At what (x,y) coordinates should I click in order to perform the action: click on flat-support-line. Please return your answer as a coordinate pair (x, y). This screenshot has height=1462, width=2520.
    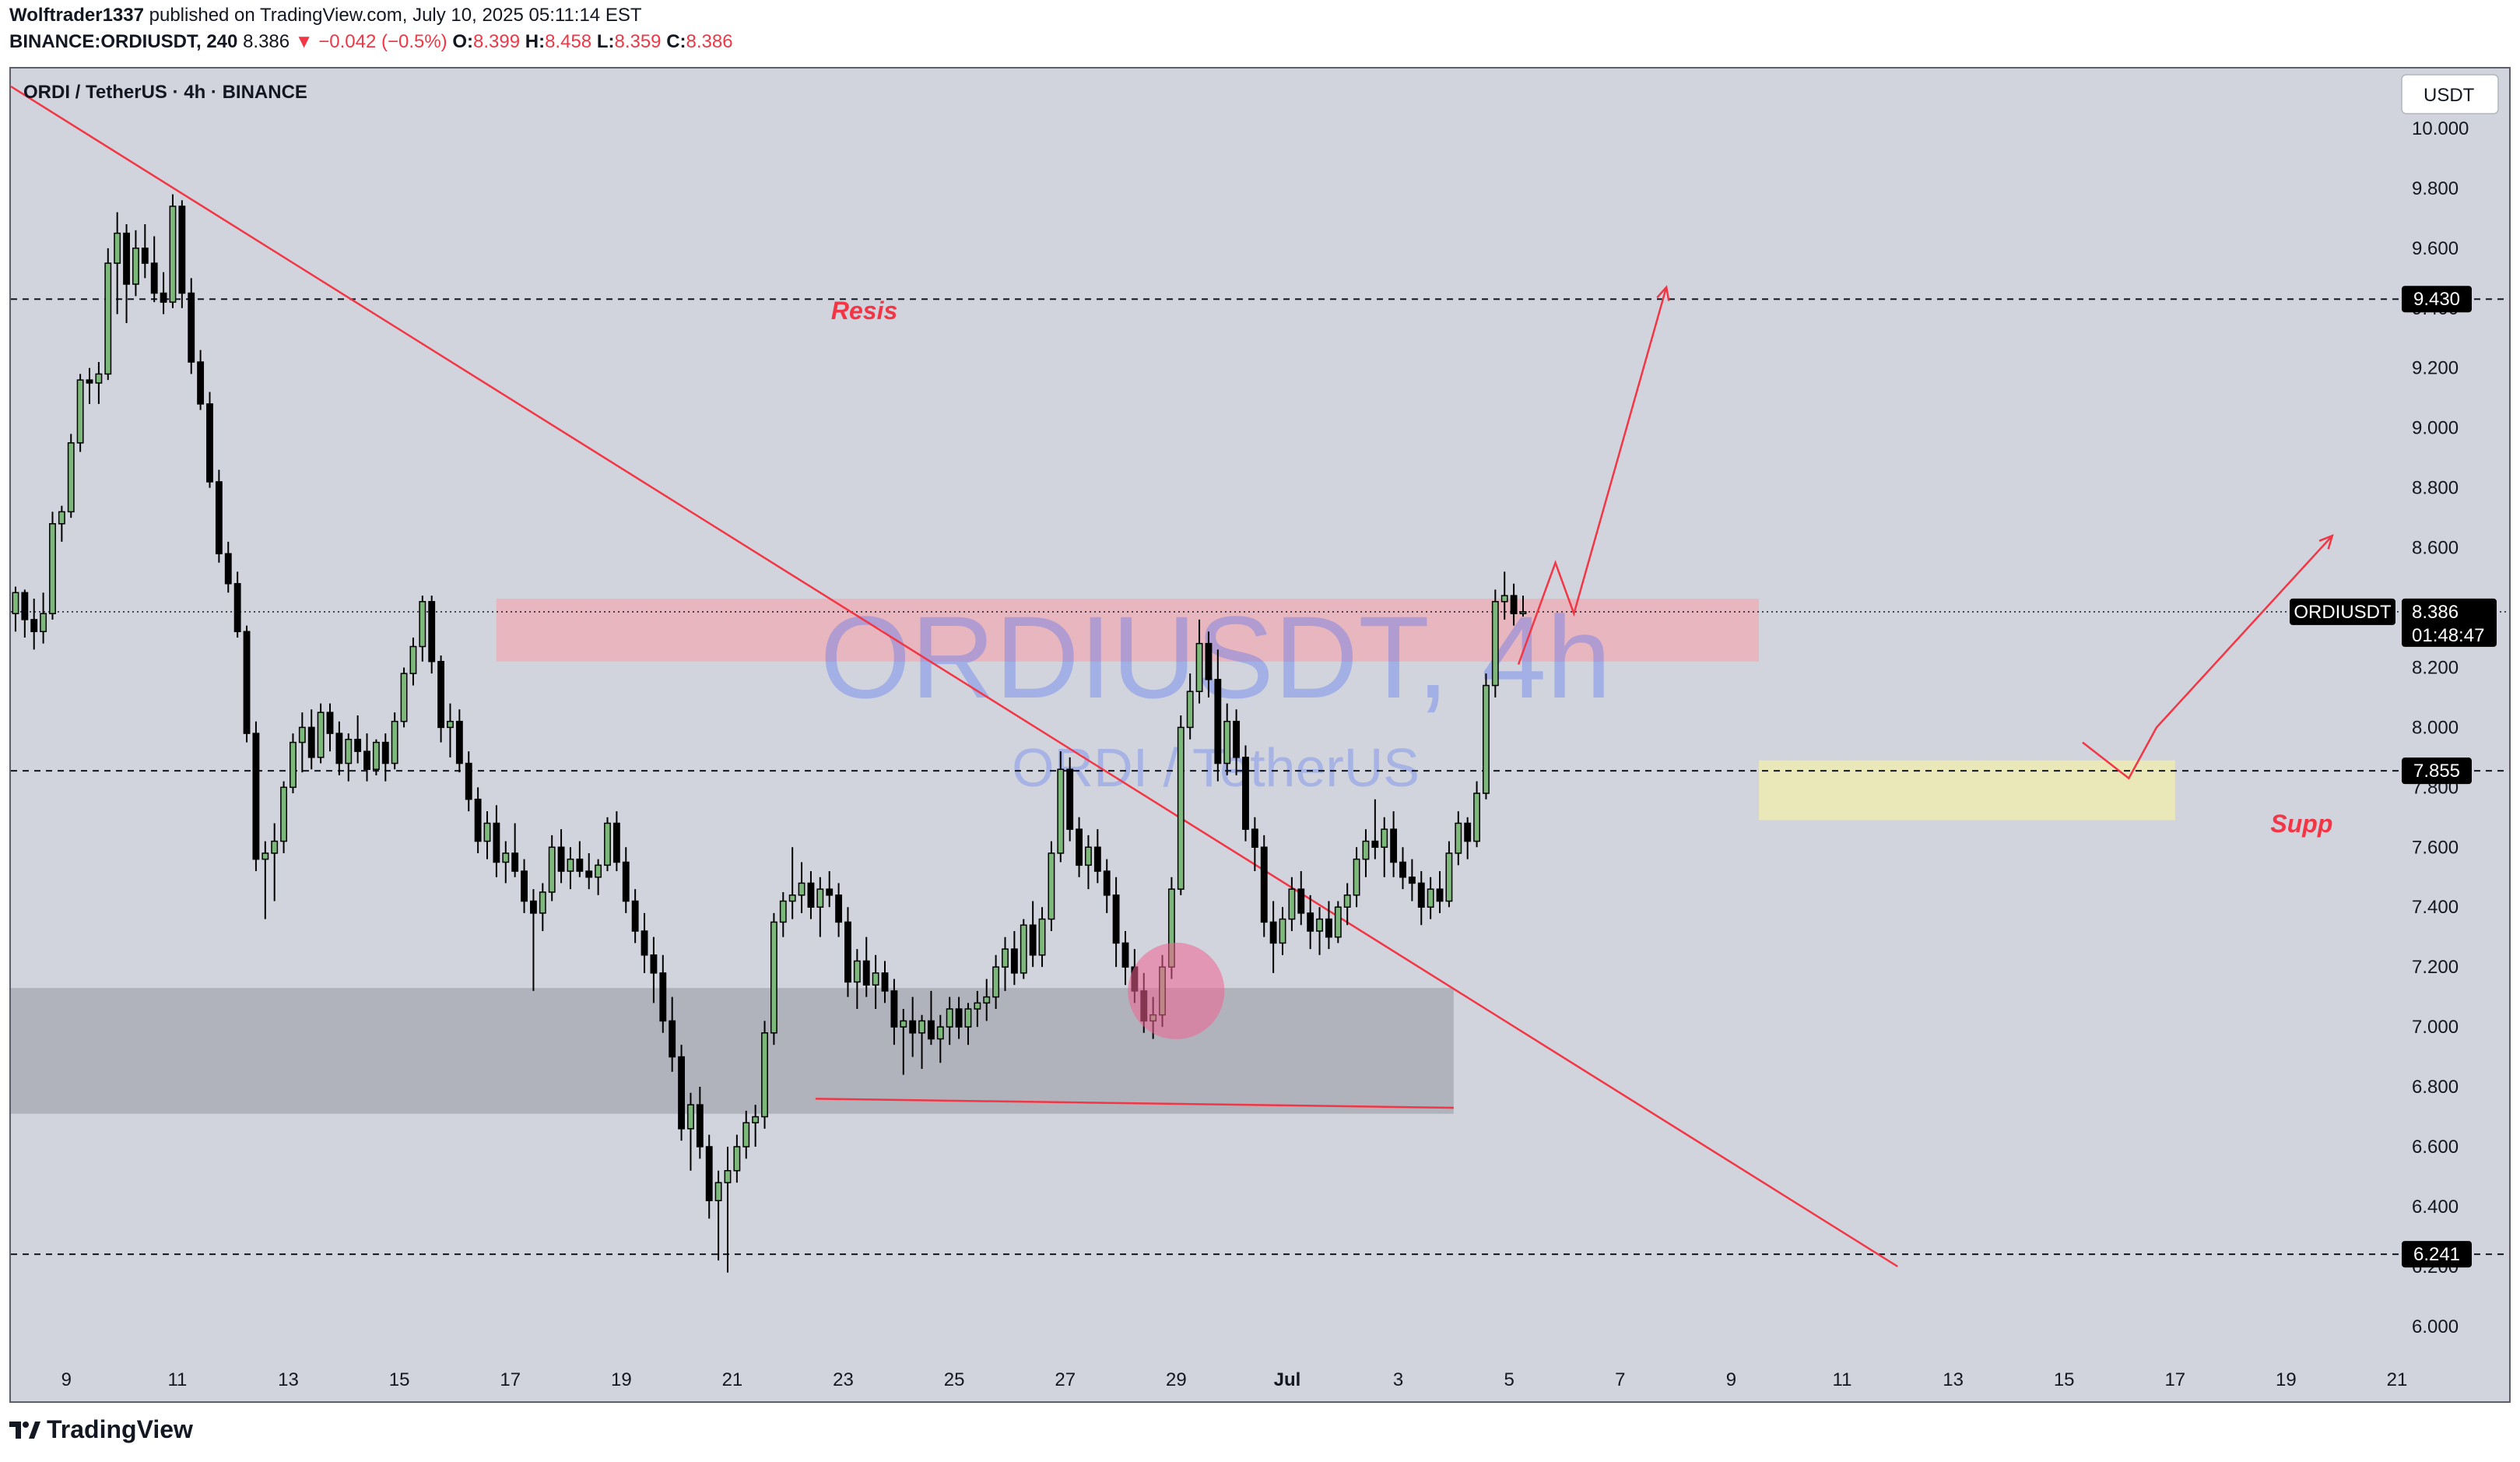
    Looking at the image, I should click on (1134, 1103).